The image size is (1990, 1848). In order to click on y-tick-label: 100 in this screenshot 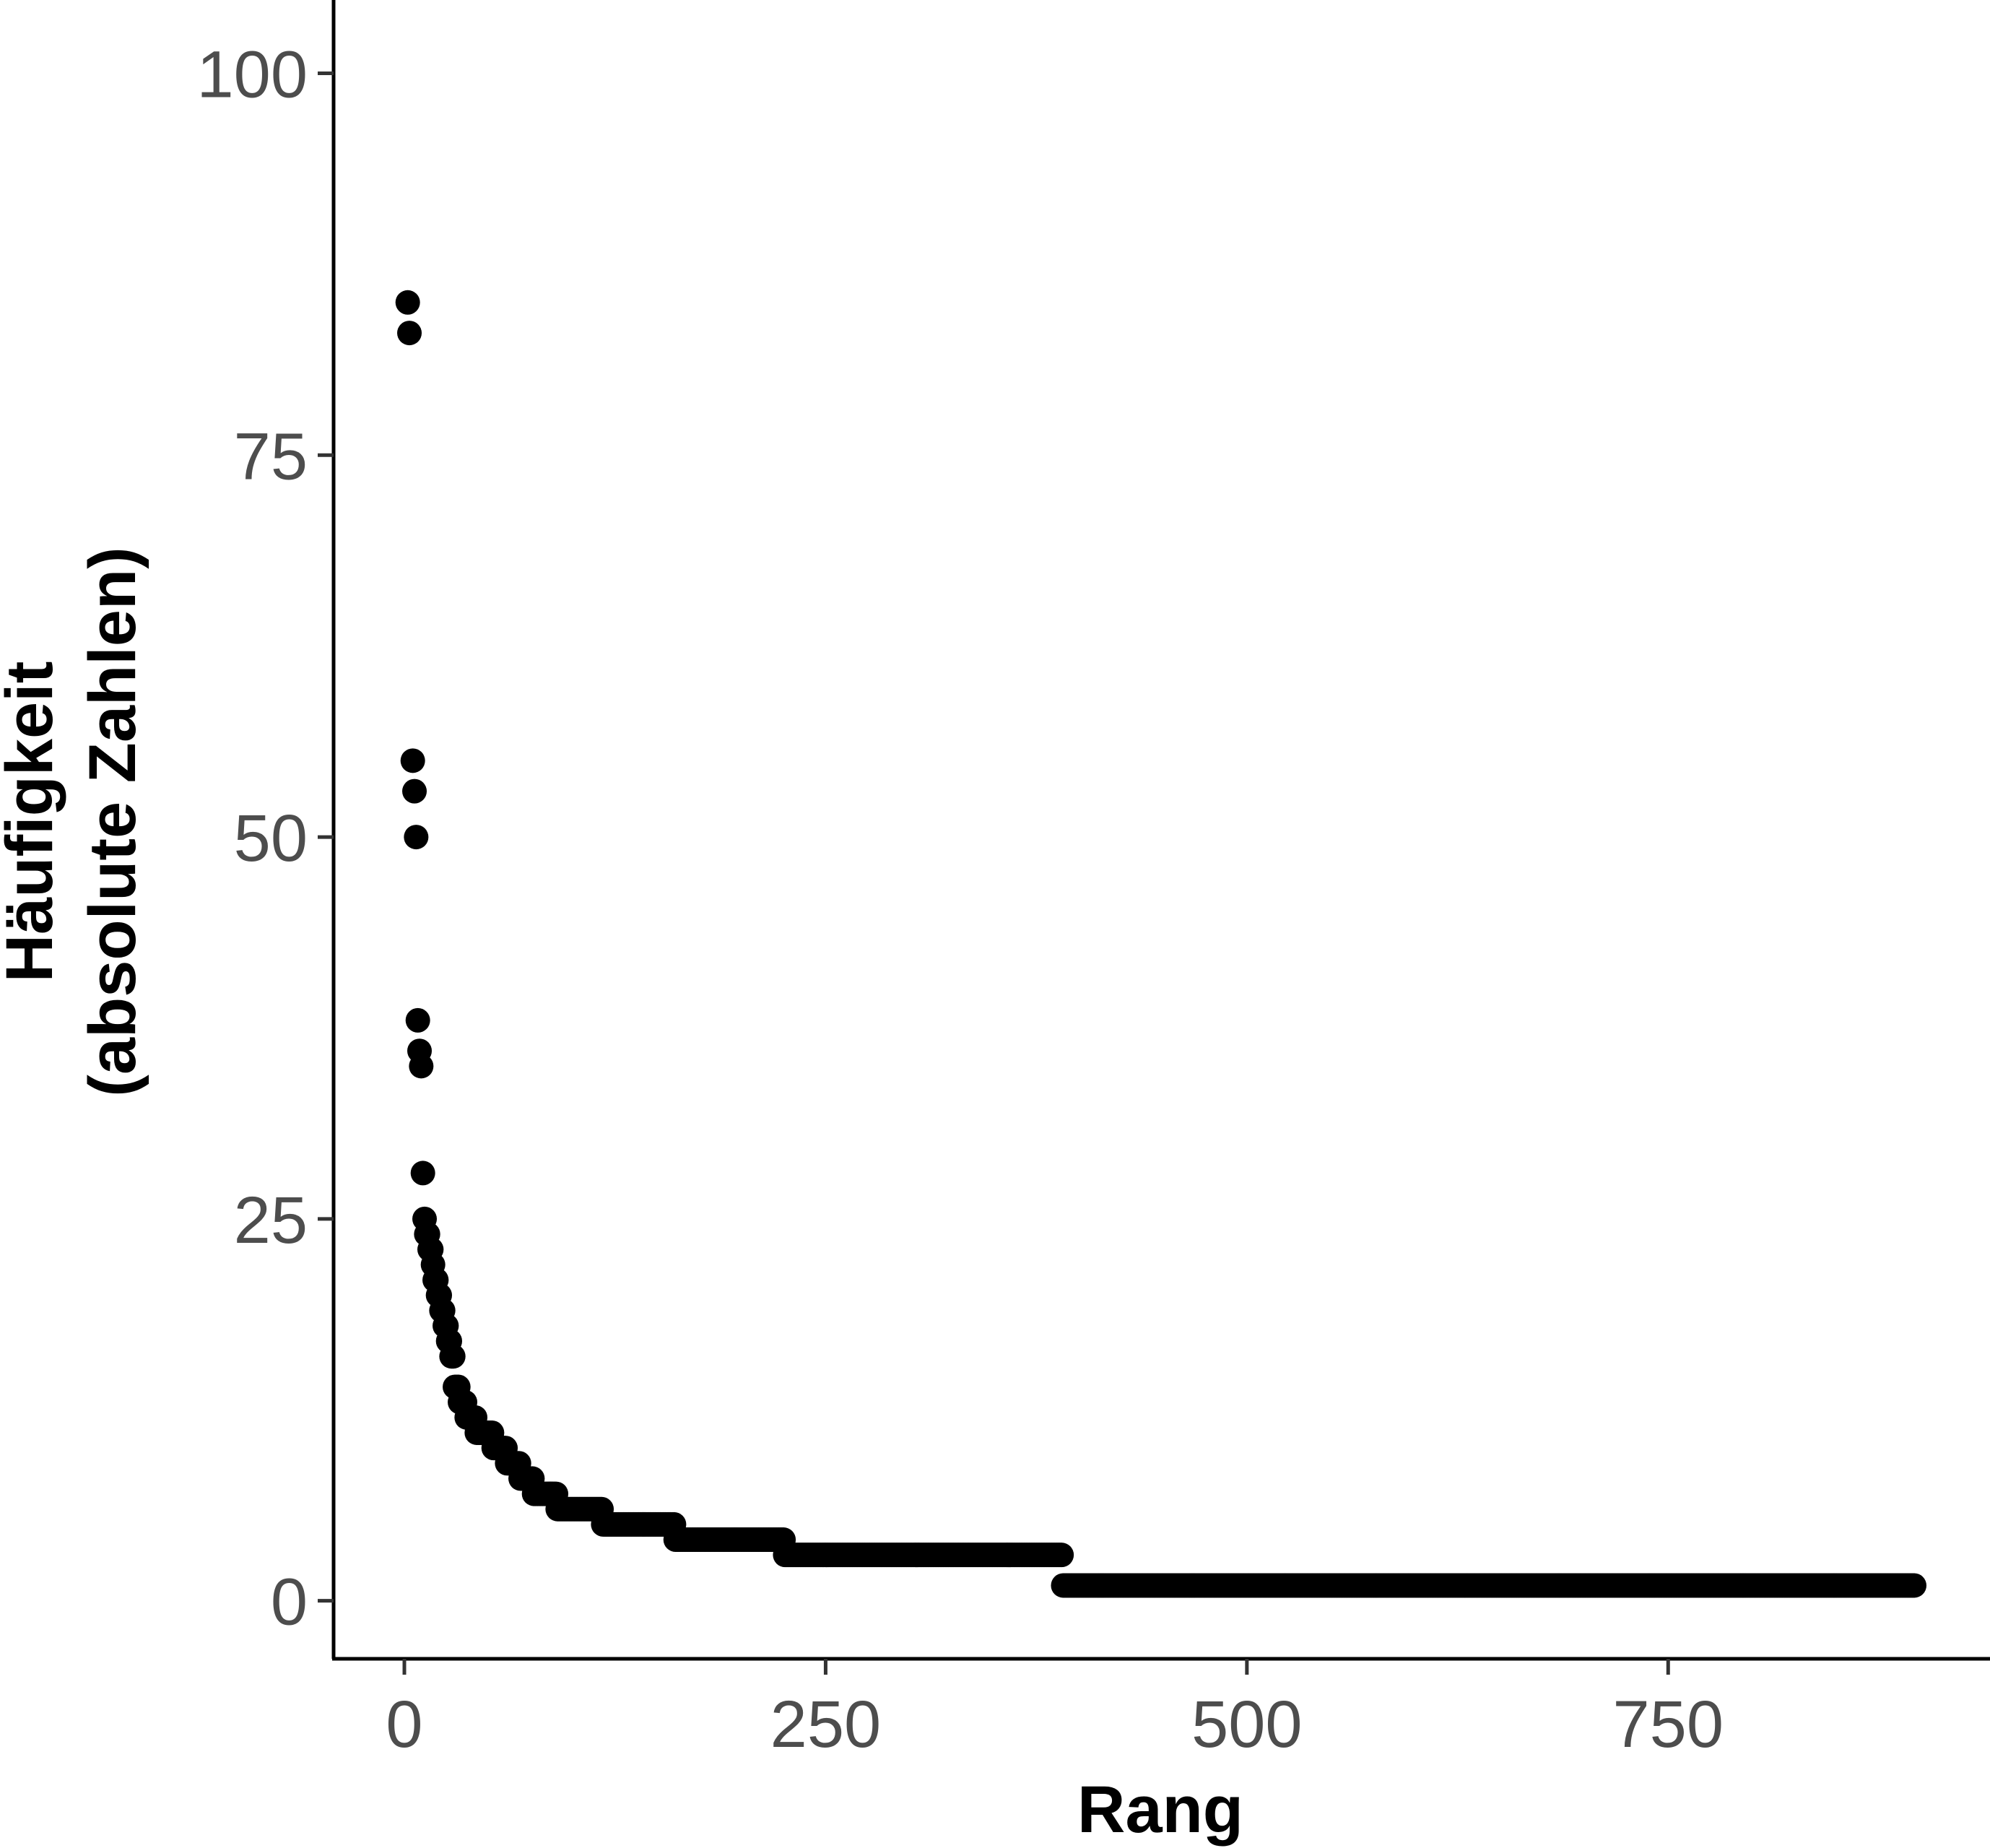, I will do `click(252, 75)`.